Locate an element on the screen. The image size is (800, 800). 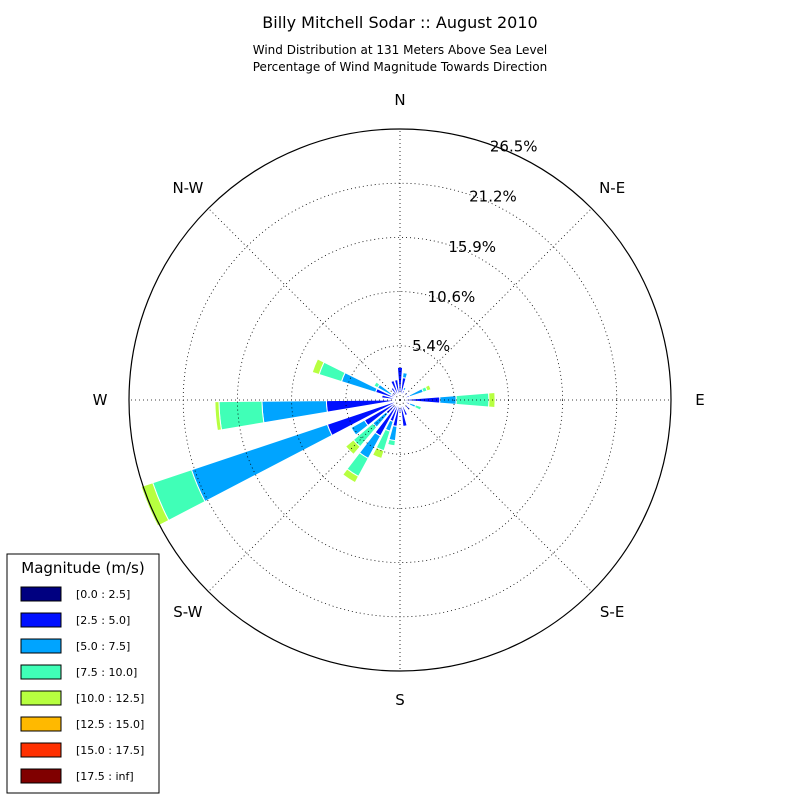
grid-spoke-S-E is located at coordinates (495, 495).